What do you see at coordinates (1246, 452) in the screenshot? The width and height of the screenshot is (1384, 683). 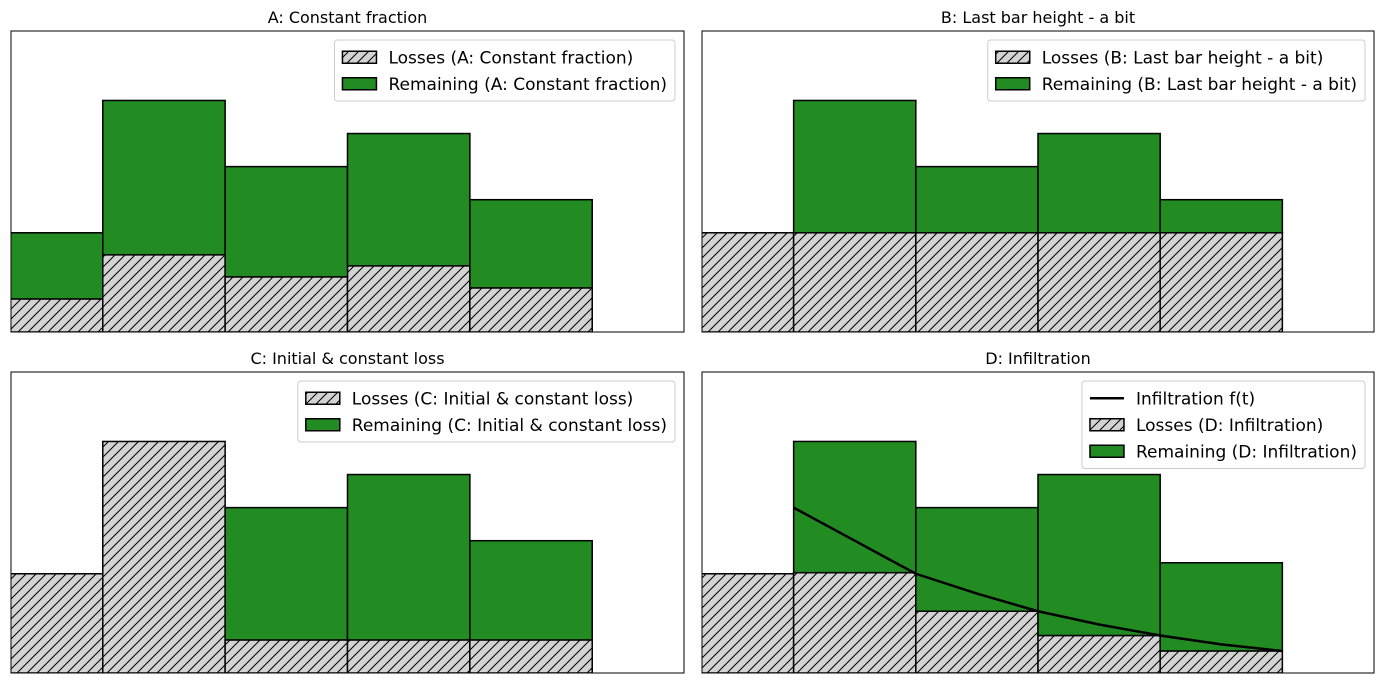 I see `legend-label: Remaining (D: Infiltration)` at bounding box center [1246, 452].